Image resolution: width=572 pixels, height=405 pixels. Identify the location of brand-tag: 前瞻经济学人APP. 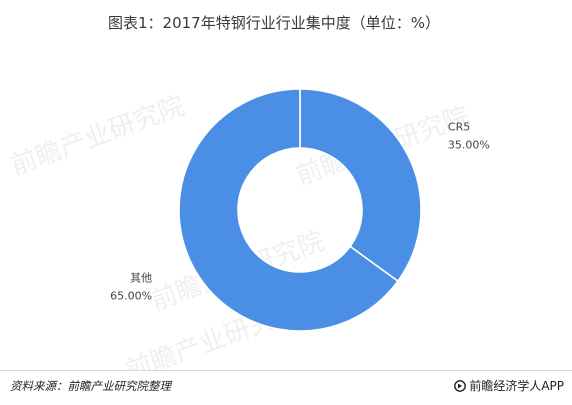
(509, 385).